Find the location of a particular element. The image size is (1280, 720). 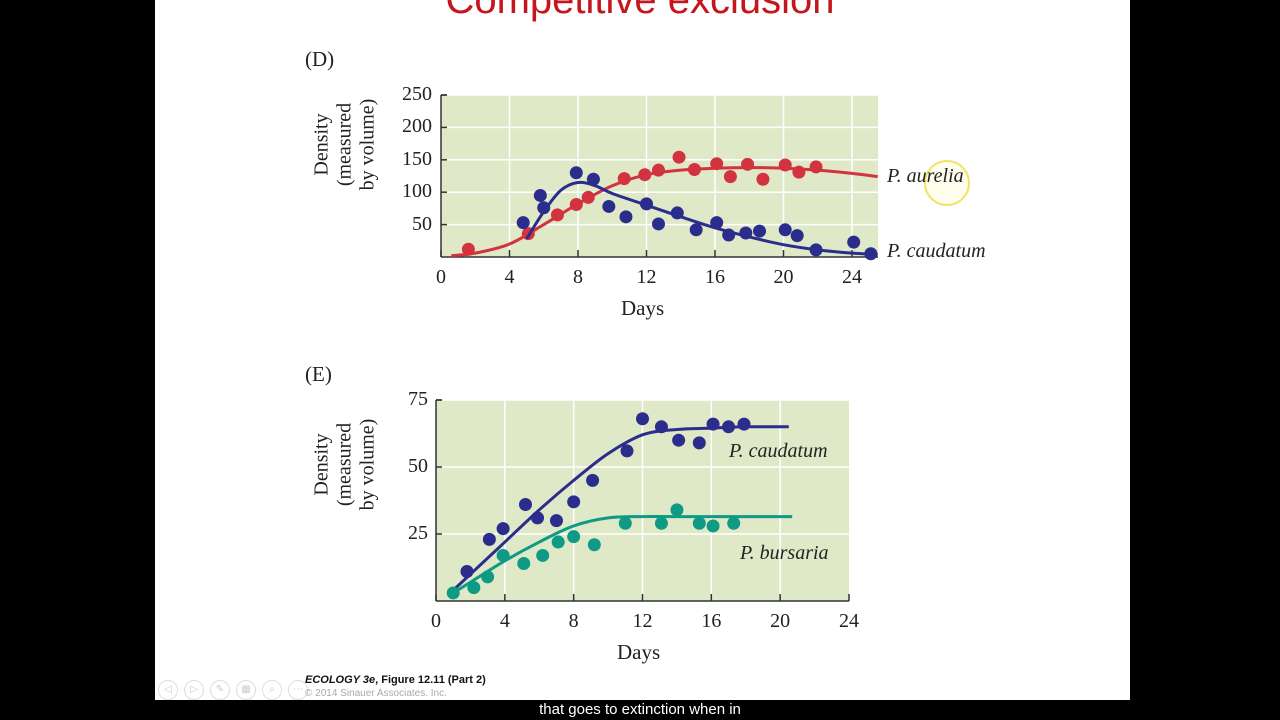

ylabel-line: Density is located at coordinates (321, 464).